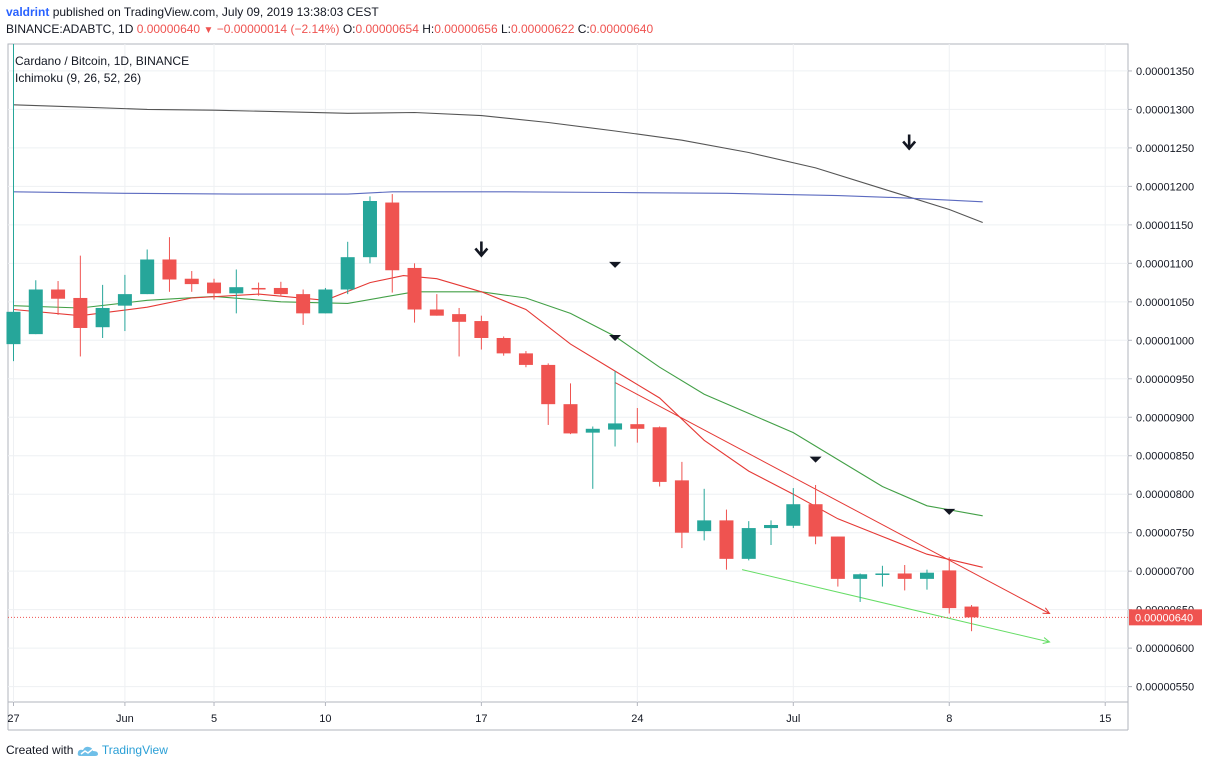 The image size is (1214, 768). What do you see at coordinates (1165, 341) in the screenshot?
I see `y-tick-label: 0.00001000` at bounding box center [1165, 341].